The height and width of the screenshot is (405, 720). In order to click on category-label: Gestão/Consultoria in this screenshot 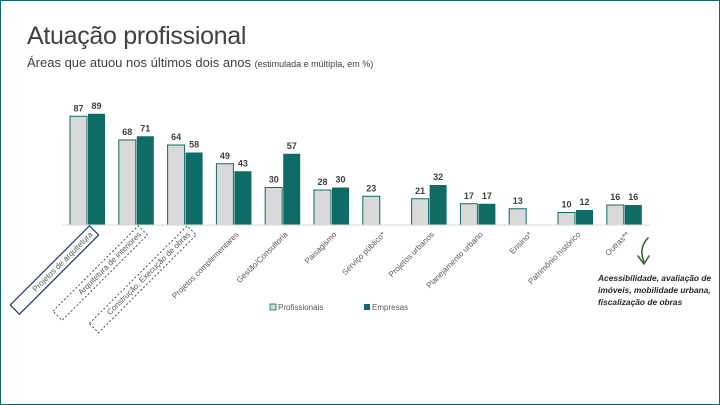, I will do `click(262, 257)`.